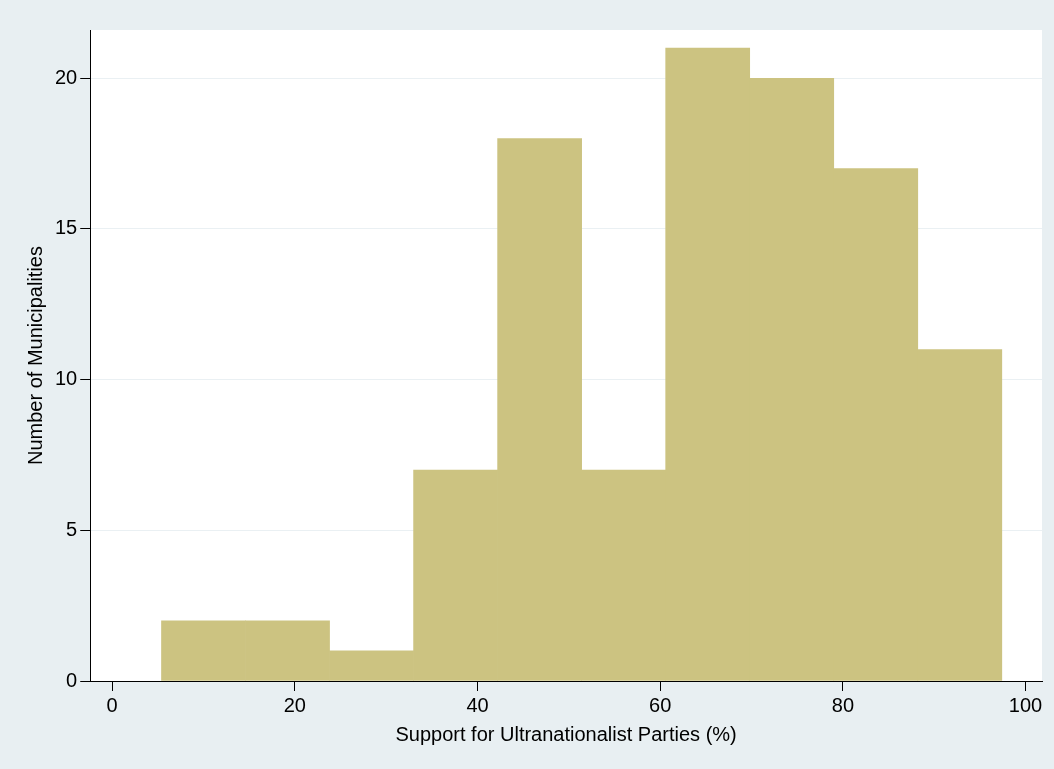 Image resolution: width=1054 pixels, height=769 pixels. I want to click on x-tick-label: 40, so click(477, 704).